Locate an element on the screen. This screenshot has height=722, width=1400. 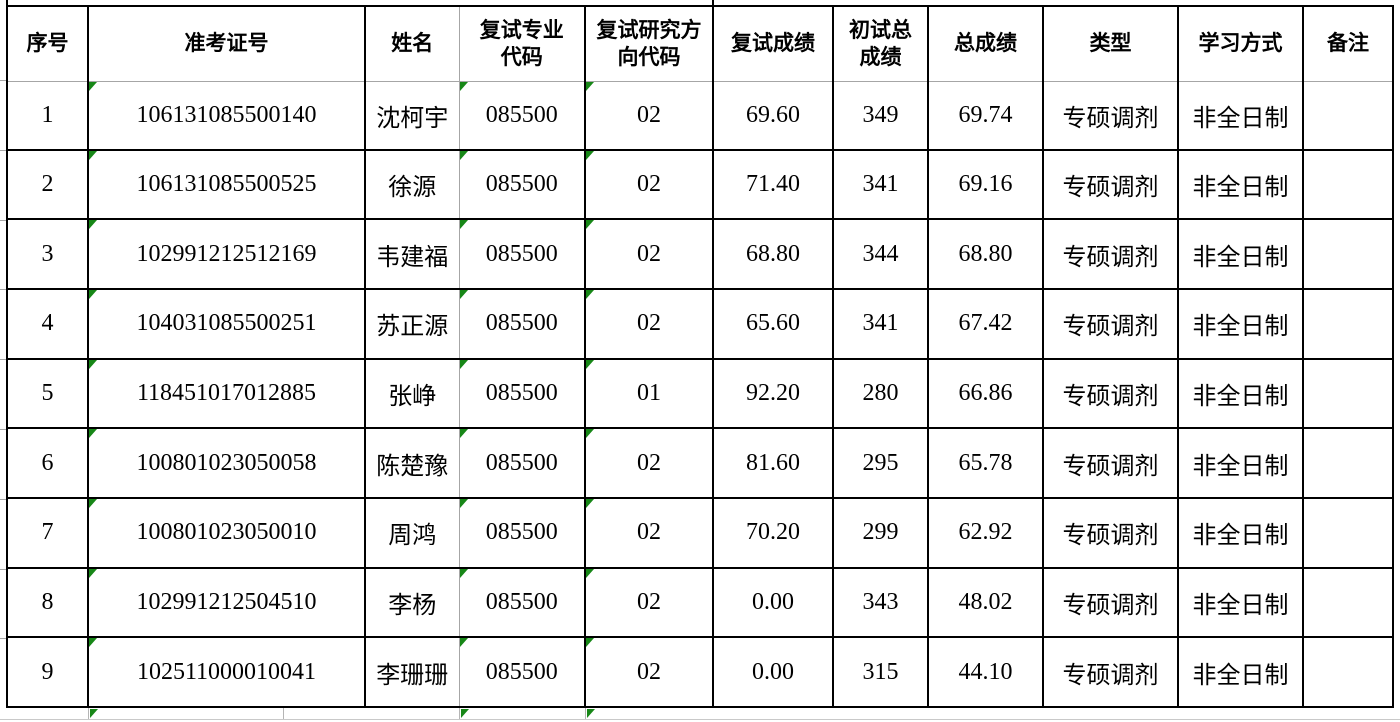
cell-ticket: 102991212512169 is located at coordinates (226, 254).